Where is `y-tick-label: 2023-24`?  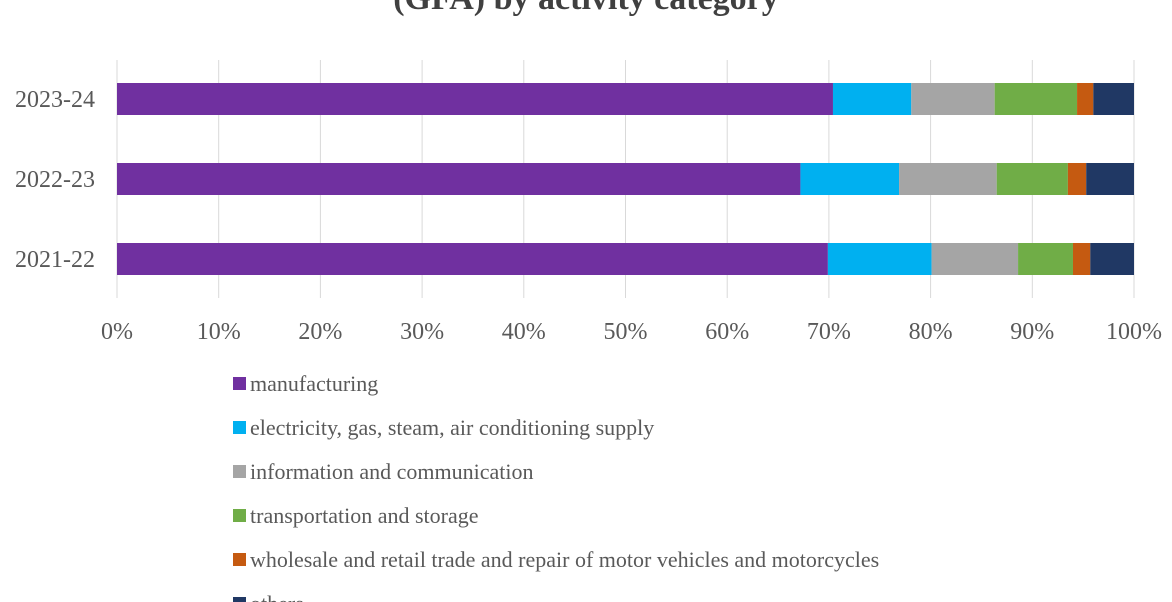 y-tick-label: 2023-24 is located at coordinates (55, 100).